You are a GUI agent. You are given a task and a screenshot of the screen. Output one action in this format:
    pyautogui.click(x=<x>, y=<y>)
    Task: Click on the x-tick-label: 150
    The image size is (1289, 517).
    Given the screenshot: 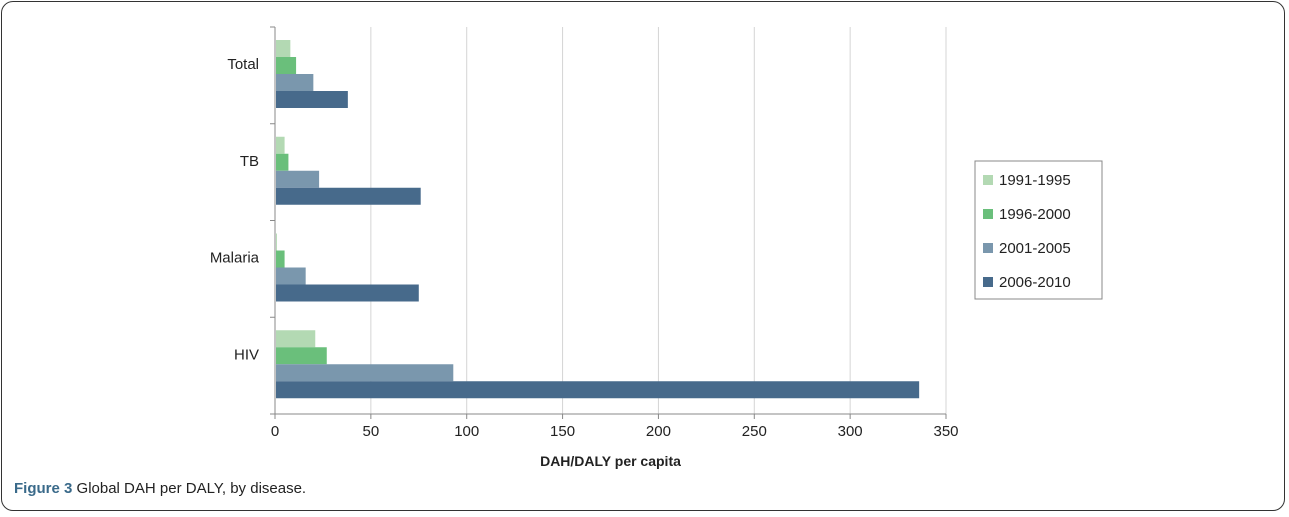 What is the action you would take?
    pyautogui.click(x=562, y=431)
    